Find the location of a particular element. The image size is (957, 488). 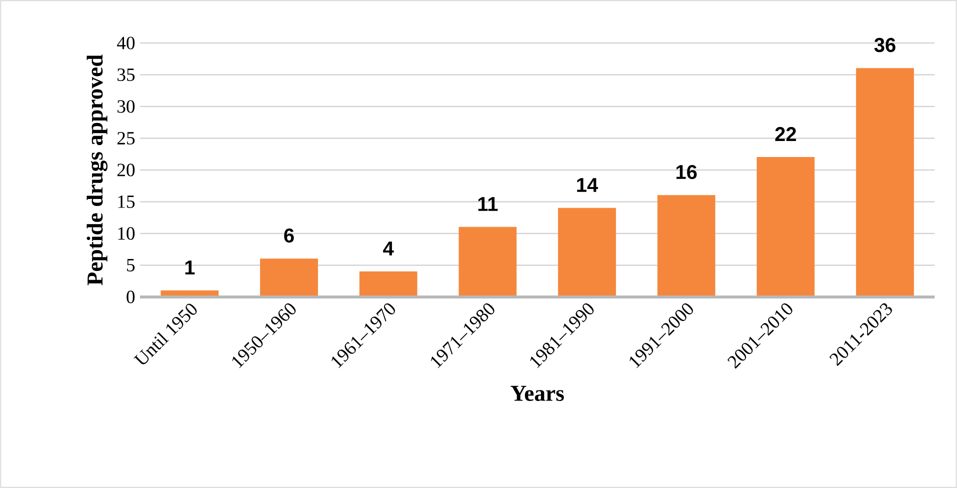

y-tick-label: 0 is located at coordinates (130, 297).